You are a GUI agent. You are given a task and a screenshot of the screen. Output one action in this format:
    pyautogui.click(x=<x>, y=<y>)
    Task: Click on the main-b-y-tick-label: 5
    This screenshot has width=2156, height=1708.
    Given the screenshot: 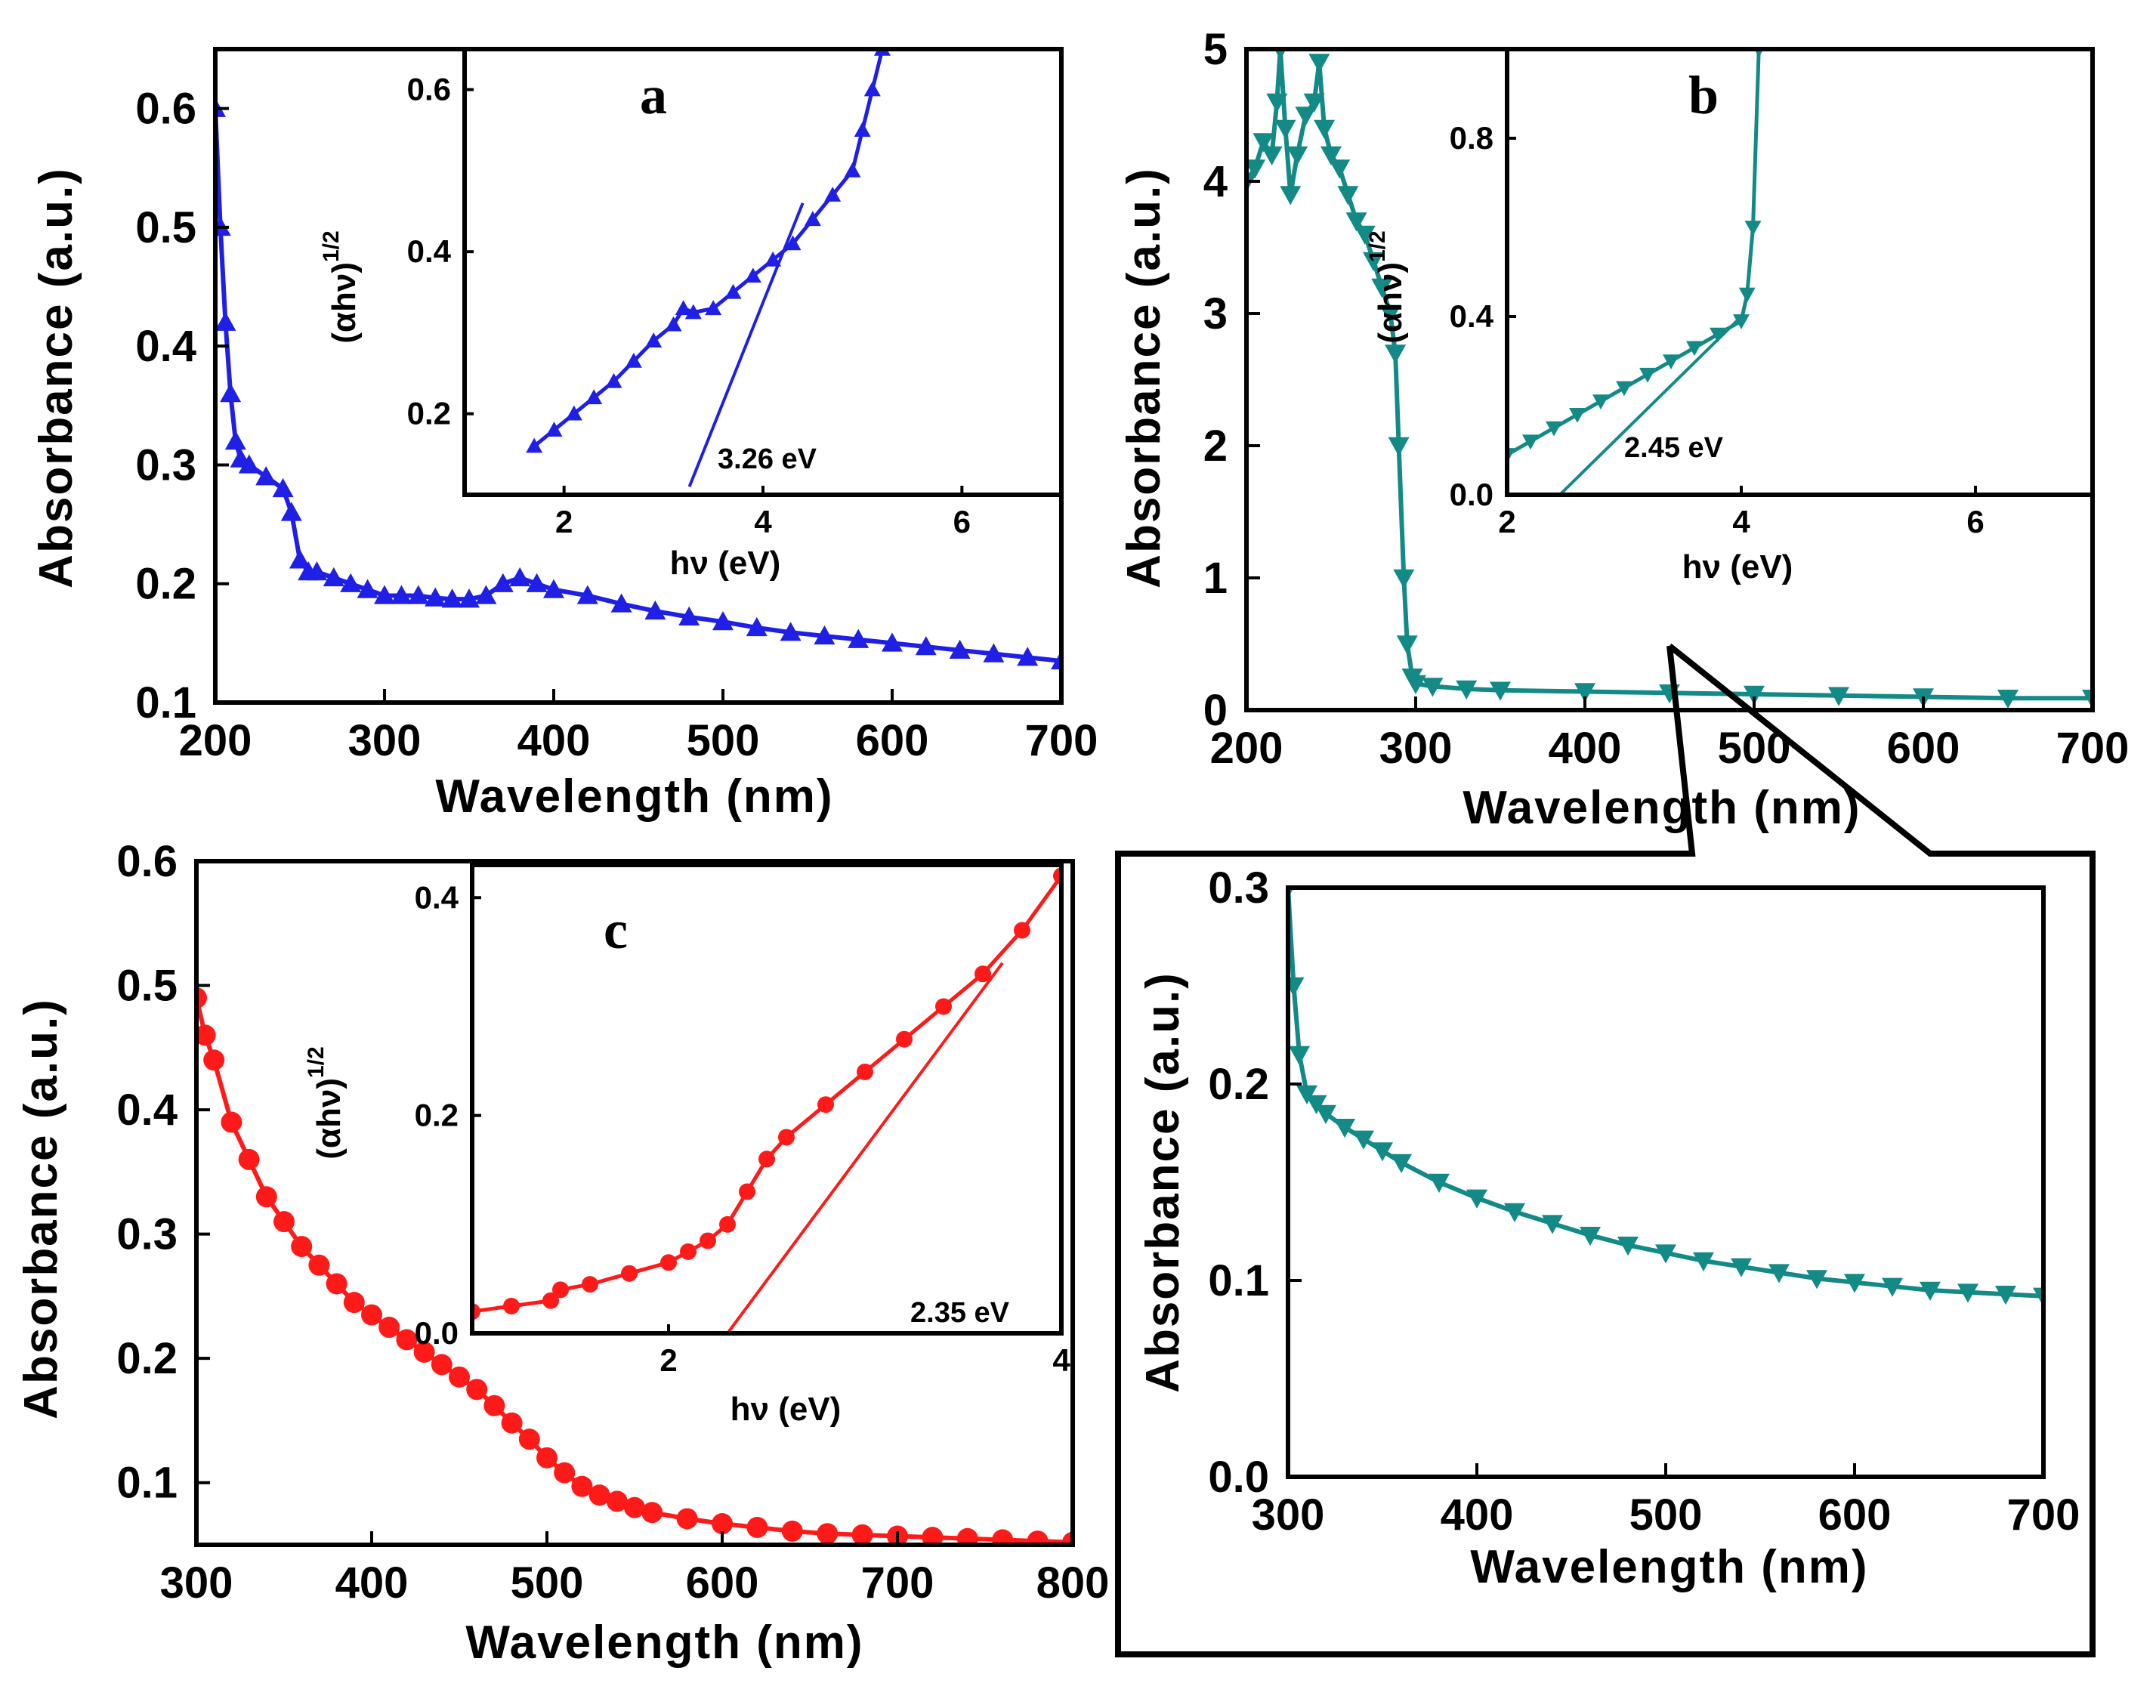 What is the action you would take?
    pyautogui.click(x=1215, y=49)
    